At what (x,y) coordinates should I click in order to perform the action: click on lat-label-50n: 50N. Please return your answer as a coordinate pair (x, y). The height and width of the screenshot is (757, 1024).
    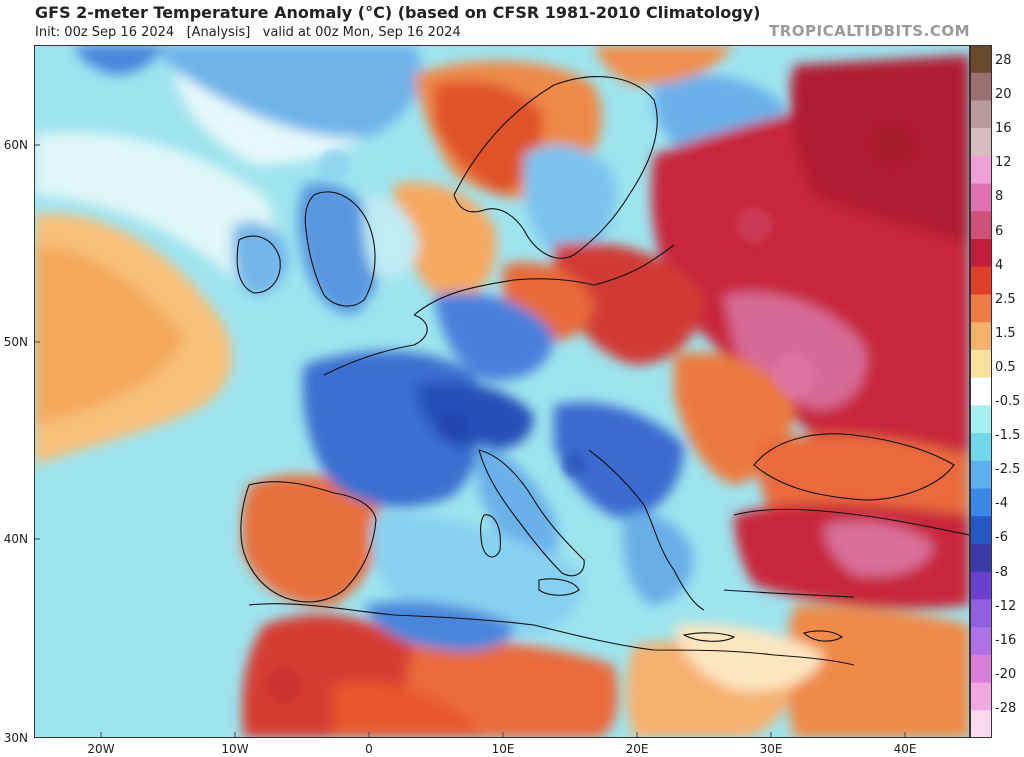
    Looking at the image, I should click on (15, 342).